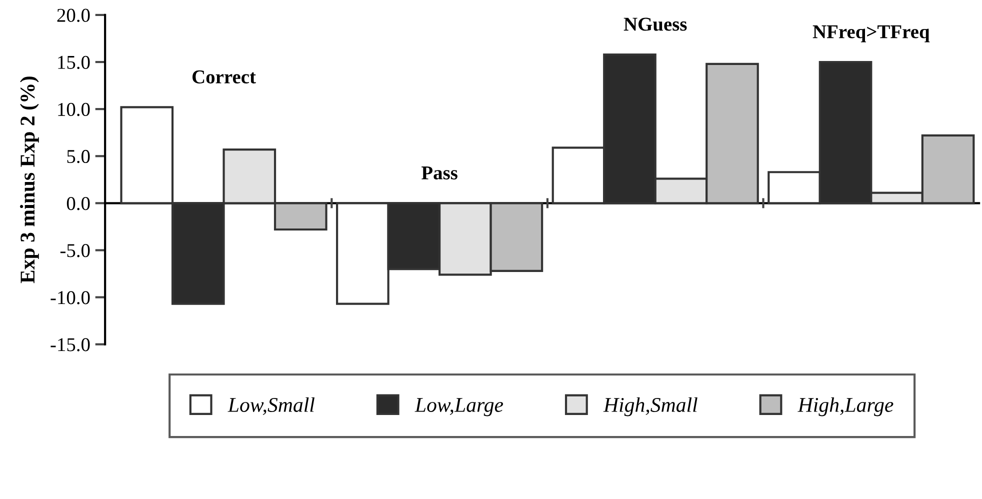 The image size is (982, 499). What do you see at coordinates (846, 406) in the screenshot?
I see `legend-label: High,Large` at bounding box center [846, 406].